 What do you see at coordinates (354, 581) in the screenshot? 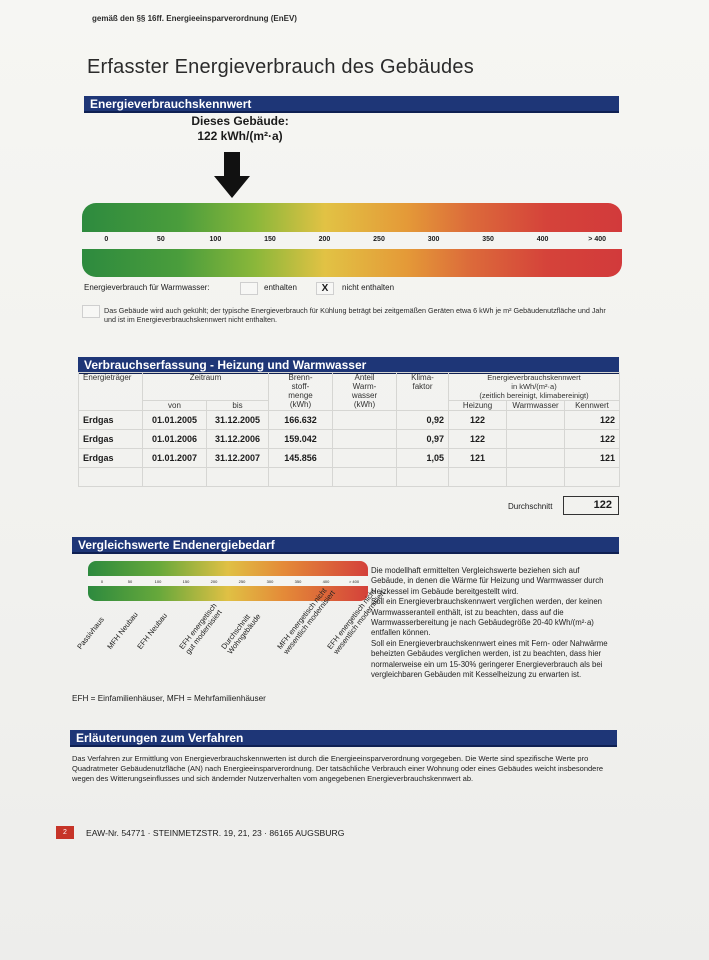
I see `mini-scale-tick-label: > 400` at bounding box center [354, 581].